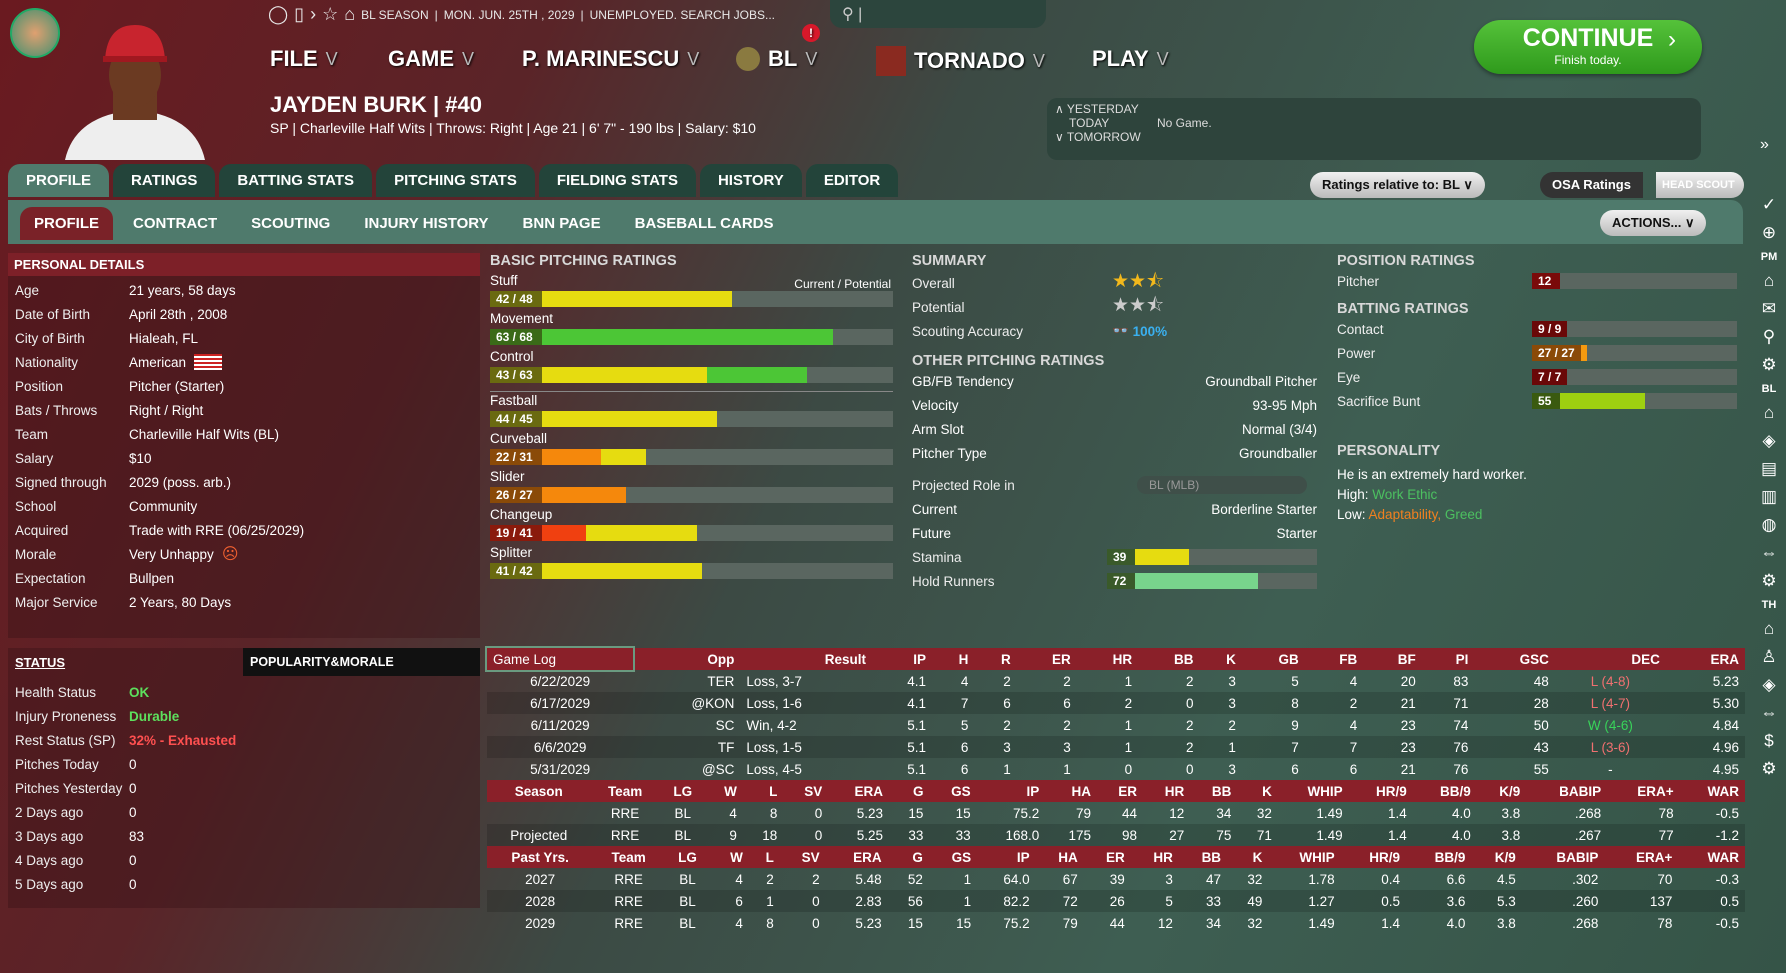 This screenshot has width=1786, height=973. What do you see at coordinates (1011, 791) in the screenshot?
I see `column-header: IP` at bounding box center [1011, 791].